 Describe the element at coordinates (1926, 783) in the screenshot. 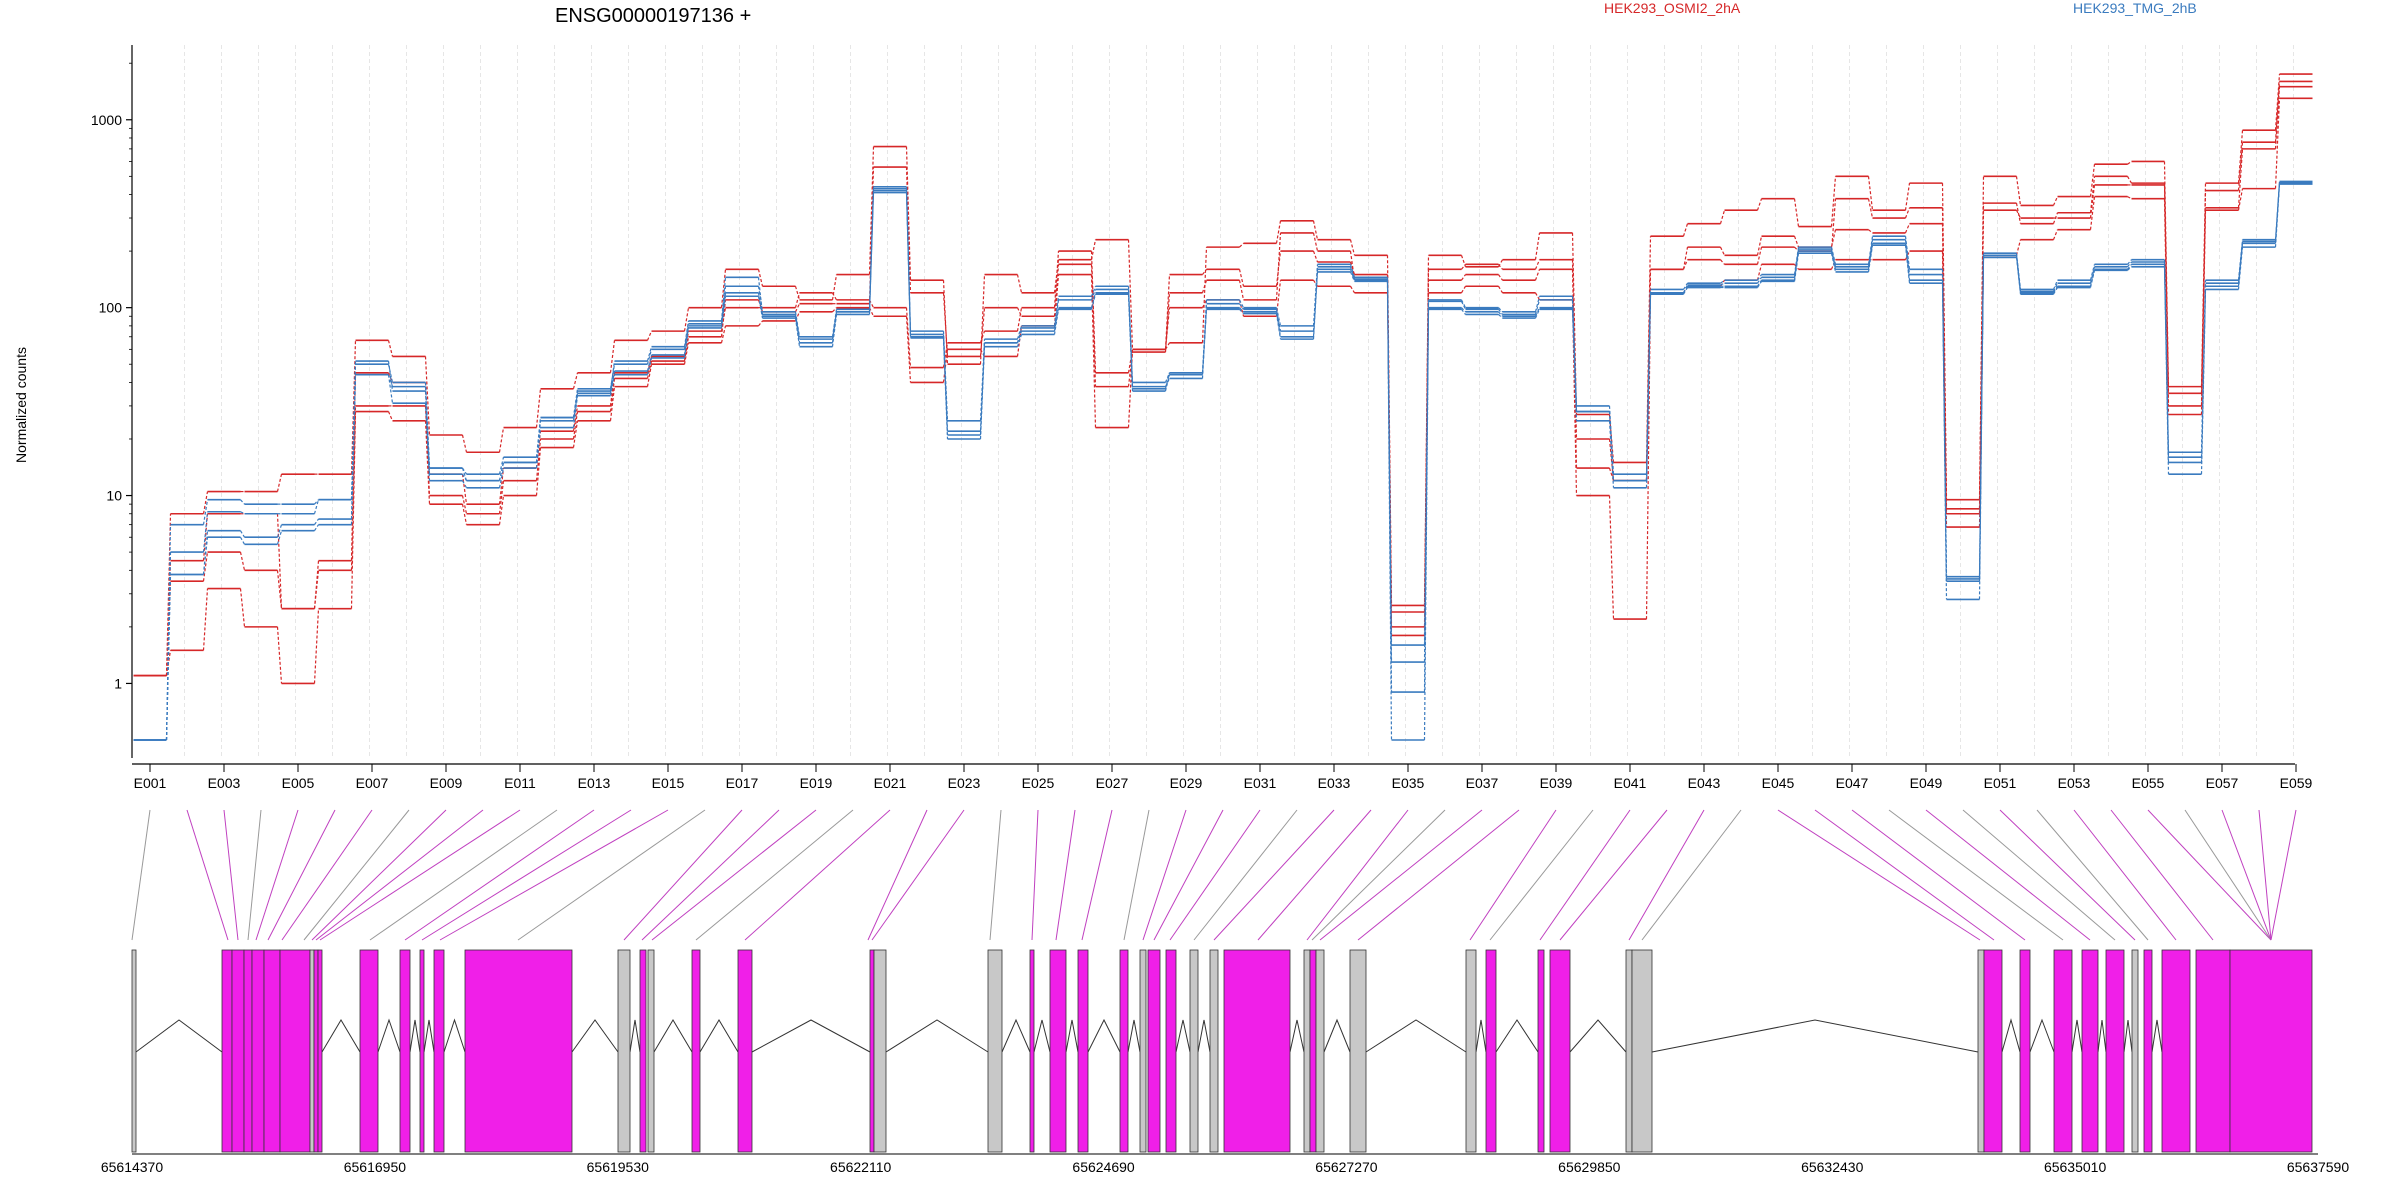

I see `x-tick-label: E049` at that location.